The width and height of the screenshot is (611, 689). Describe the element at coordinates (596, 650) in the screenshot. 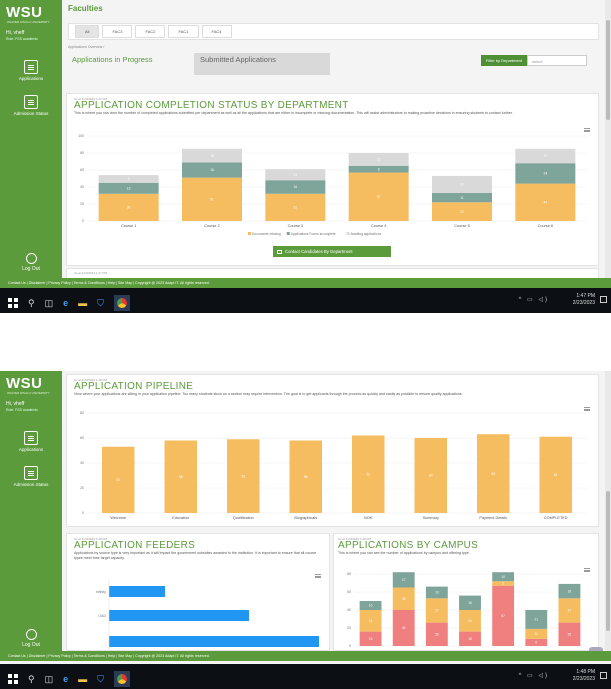

I see `help-widget` at that location.